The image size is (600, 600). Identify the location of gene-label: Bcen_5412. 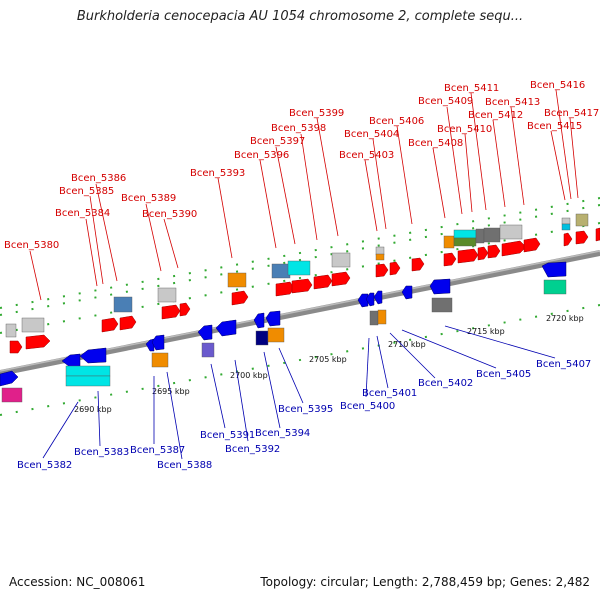
(495, 115).